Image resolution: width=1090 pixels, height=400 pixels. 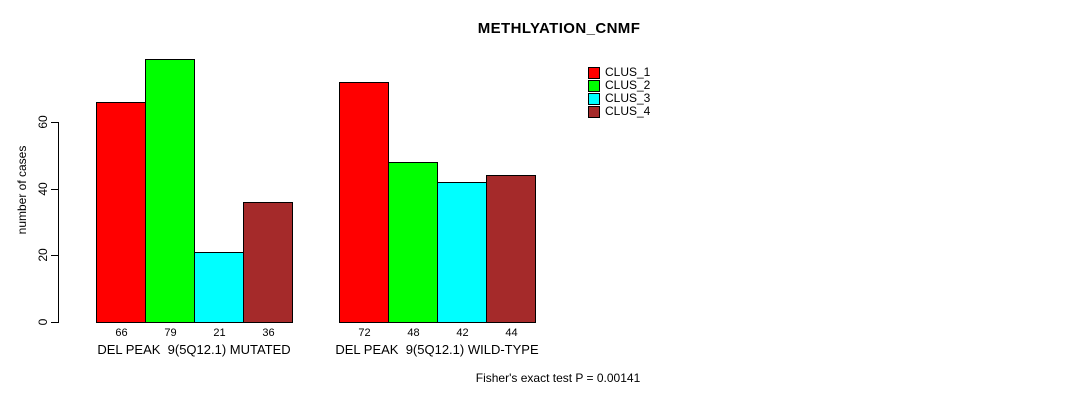 What do you see at coordinates (43, 122) in the screenshot?
I see `y-tick-label: 60` at bounding box center [43, 122].